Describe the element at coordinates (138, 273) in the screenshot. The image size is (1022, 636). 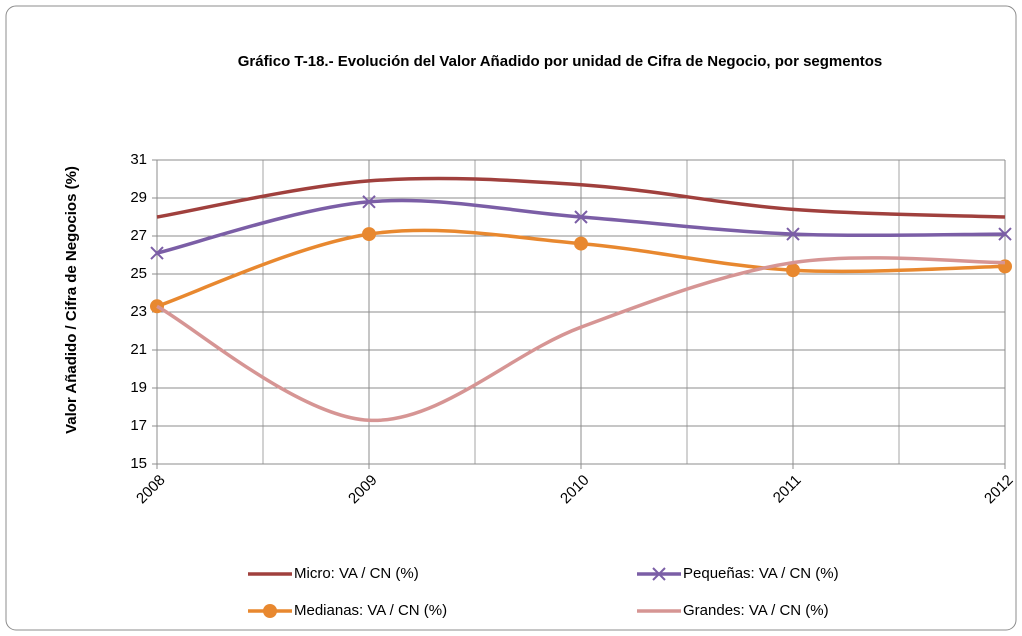
I see `y-tick-label: 25` at that location.